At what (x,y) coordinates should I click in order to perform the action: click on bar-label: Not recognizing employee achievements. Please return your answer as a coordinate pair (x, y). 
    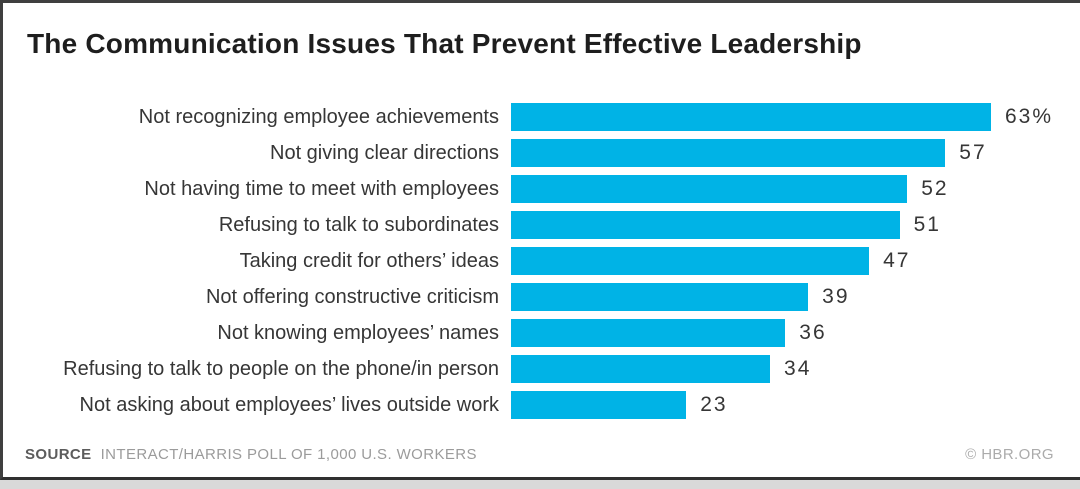
    Looking at the image, I should click on (318, 116).